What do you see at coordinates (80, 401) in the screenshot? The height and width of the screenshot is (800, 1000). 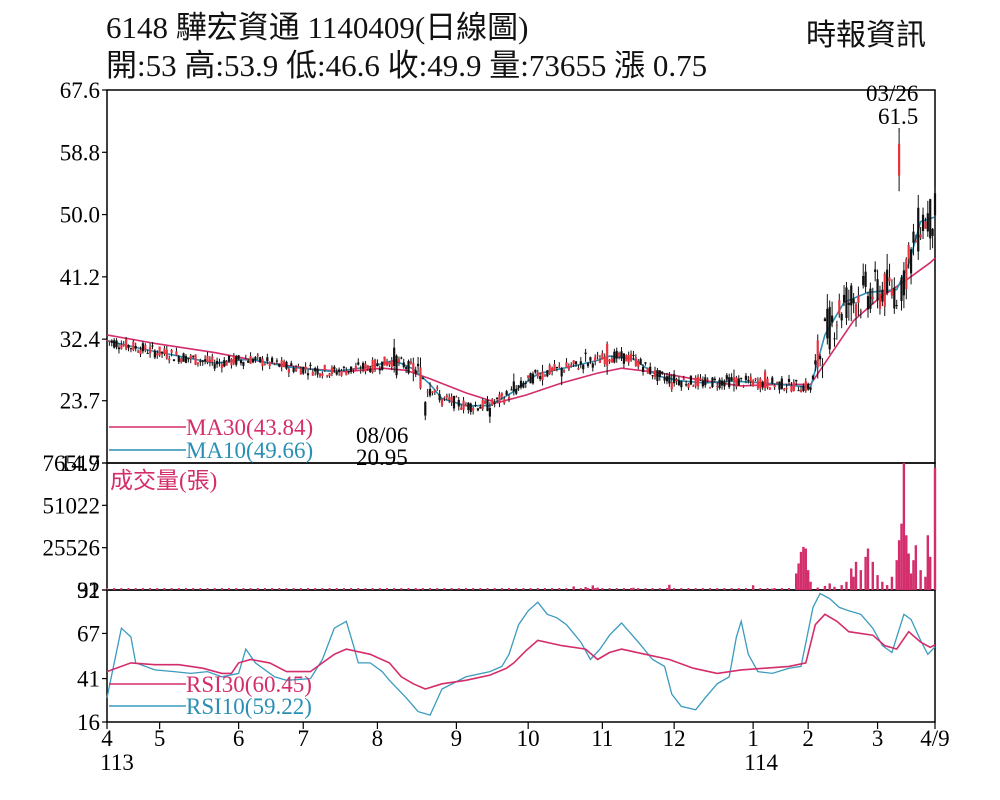 I see `price-tick-label: 23.7` at bounding box center [80, 401].